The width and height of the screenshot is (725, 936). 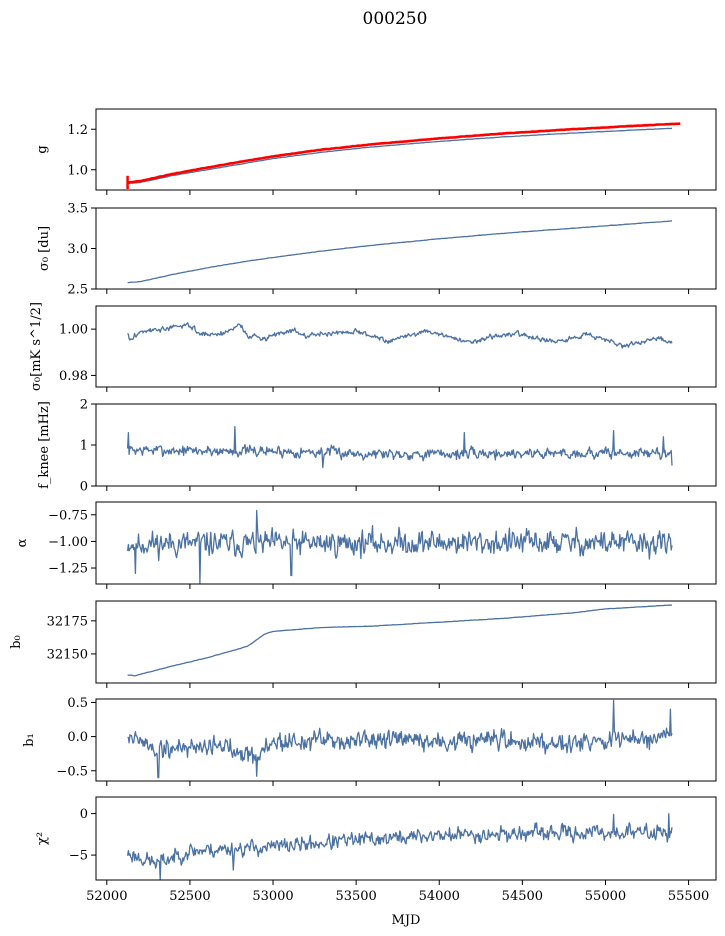 I want to click on ytick-label-b1-0: −0.5, so click(x=72, y=771).